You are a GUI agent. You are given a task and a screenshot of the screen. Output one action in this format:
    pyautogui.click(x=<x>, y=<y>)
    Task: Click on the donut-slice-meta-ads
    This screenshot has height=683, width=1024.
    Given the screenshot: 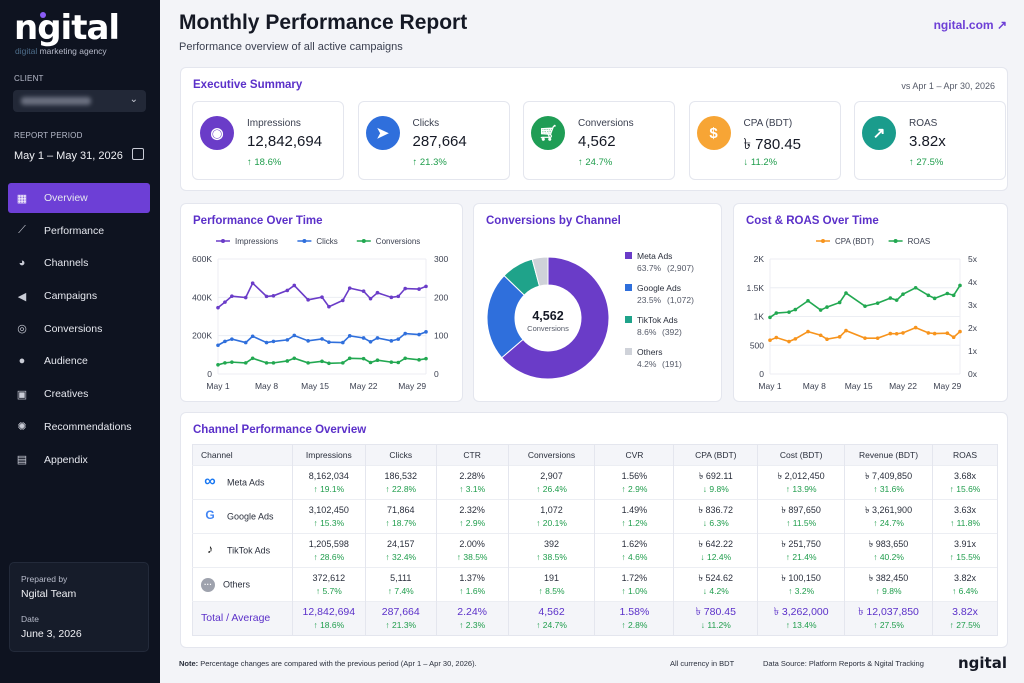 What is the action you would take?
    pyautogui.click(x=555, y=318)
    